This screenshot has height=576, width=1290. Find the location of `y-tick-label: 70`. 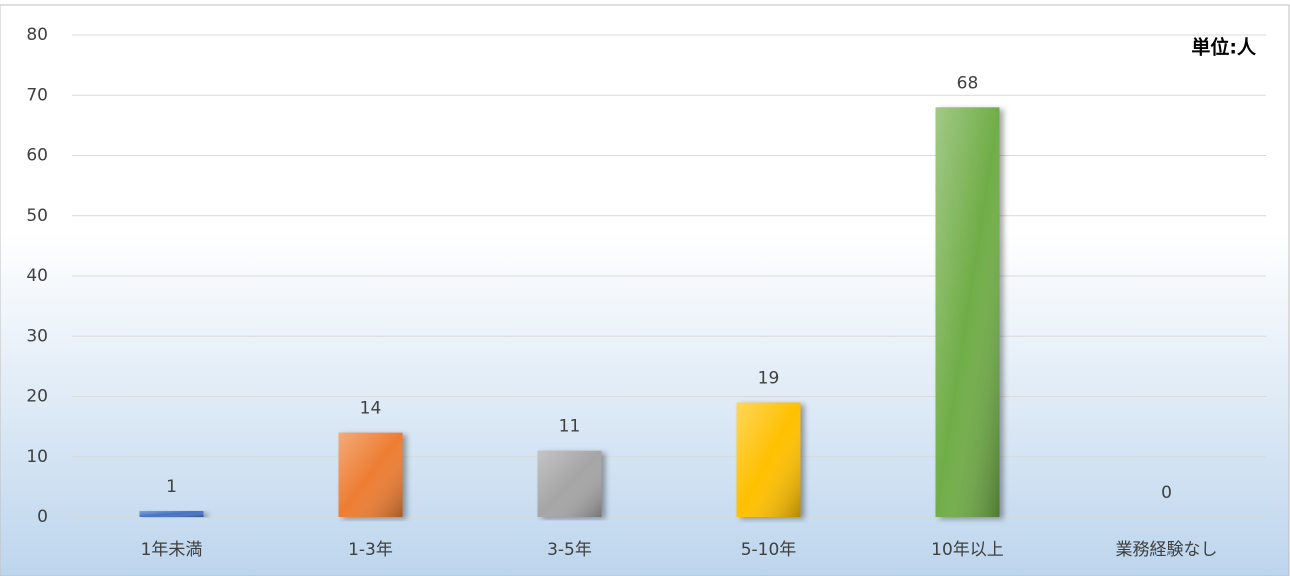

y-tick-label: 70 is located at coordinates (37, 95).